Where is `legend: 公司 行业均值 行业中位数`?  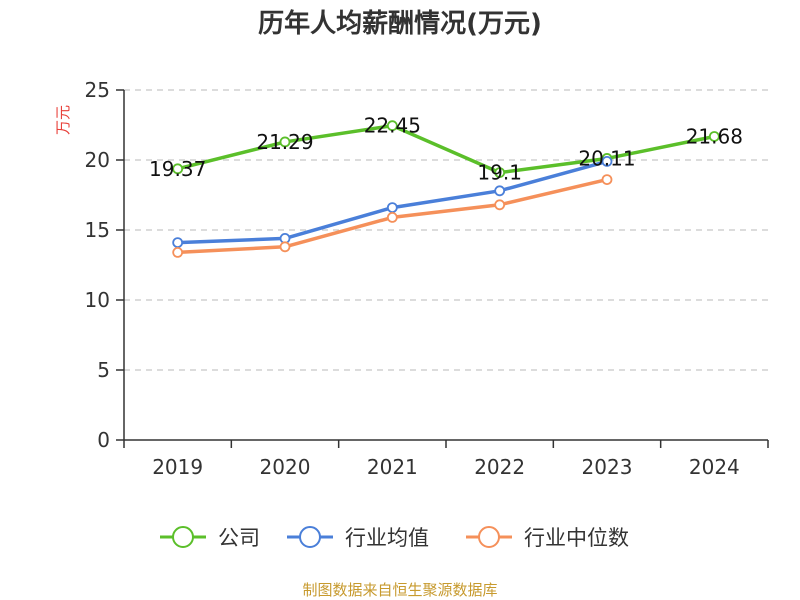
legend: 公司 行业均值 行业中位数 is located at coordinates (394, 538).